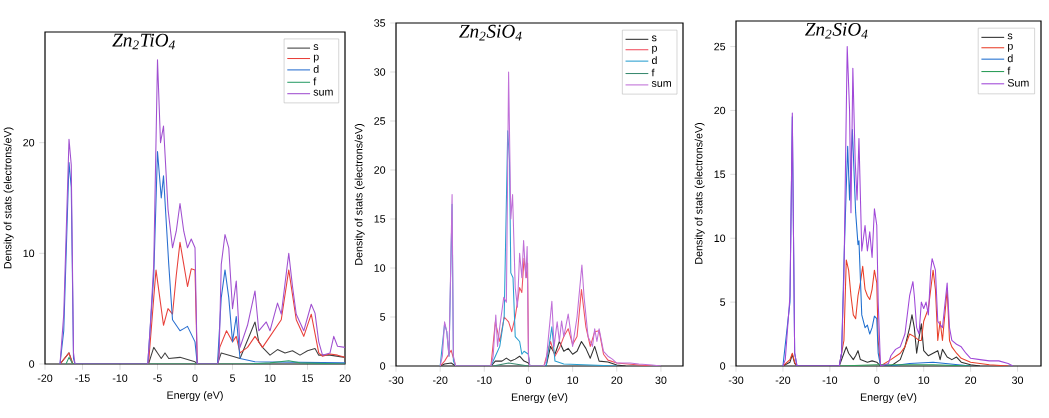 This screenshot has height=418, width=1049. What do you see at coordinates (143, 41) in the screenshot?
I see `chart-title: Zn$_{2}$TiO$_{4}$` at bounding box center [143, 41].